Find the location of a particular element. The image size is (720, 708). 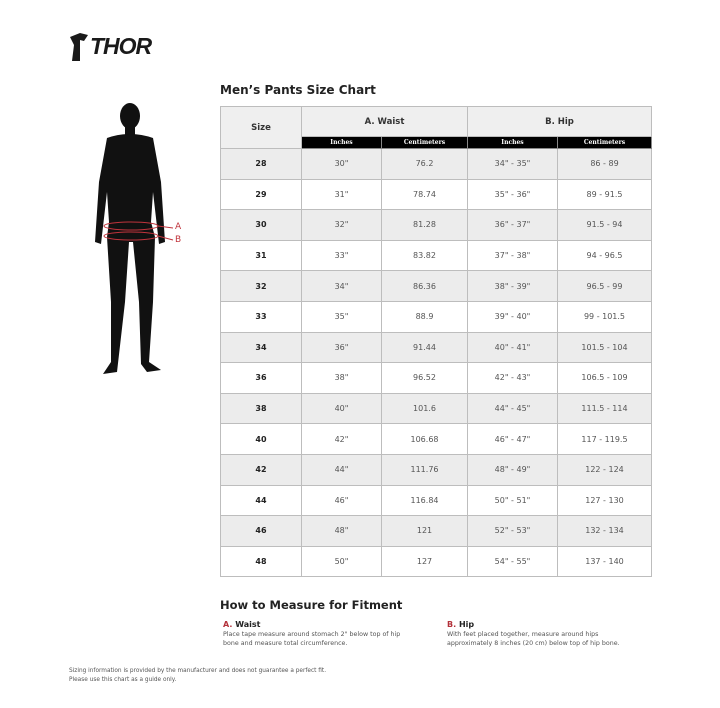

hip-inches-cell: 48" - 49" is located at coordinates (512, 469).